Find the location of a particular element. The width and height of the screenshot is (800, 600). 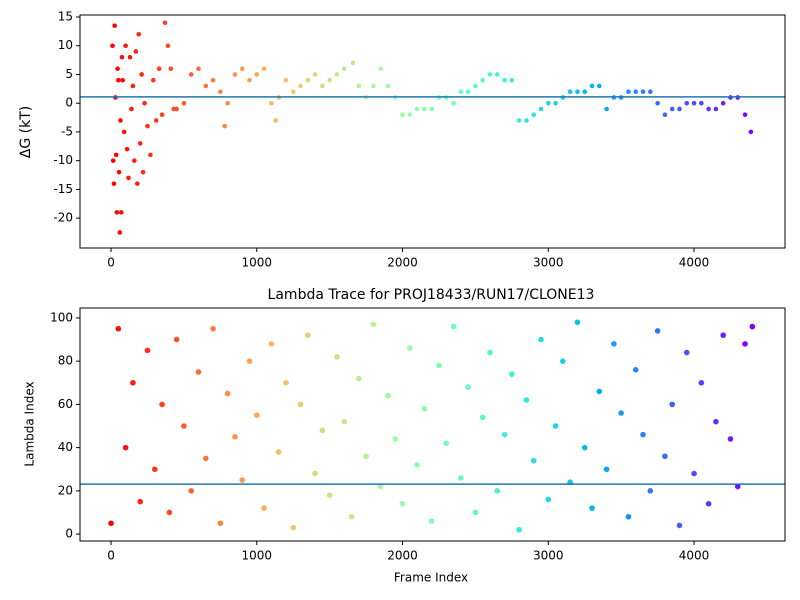

x-tick-label: 2000 is located at coordinates (402, 556).